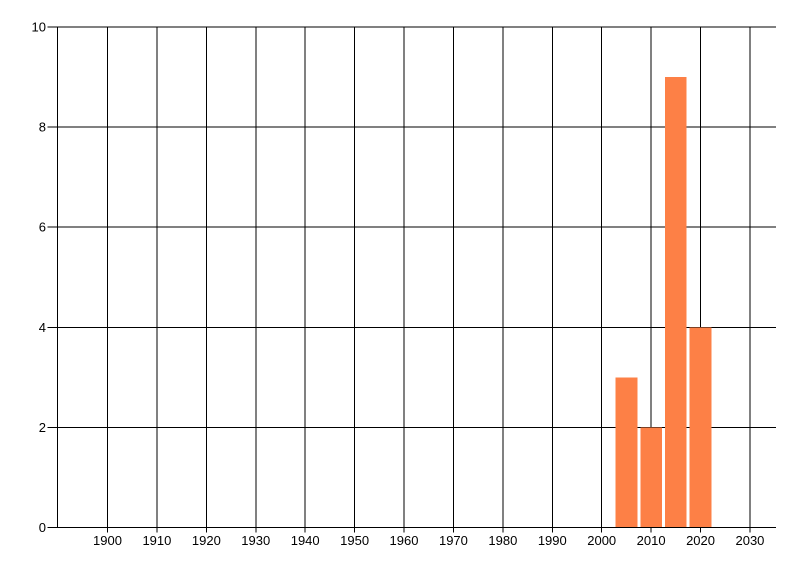 Image resolution: width=800 pixels, height=576 pixels. Describe the element at coordinates (749, 540) in the screenshot. I see `x-tick-label: 2030` at that location.